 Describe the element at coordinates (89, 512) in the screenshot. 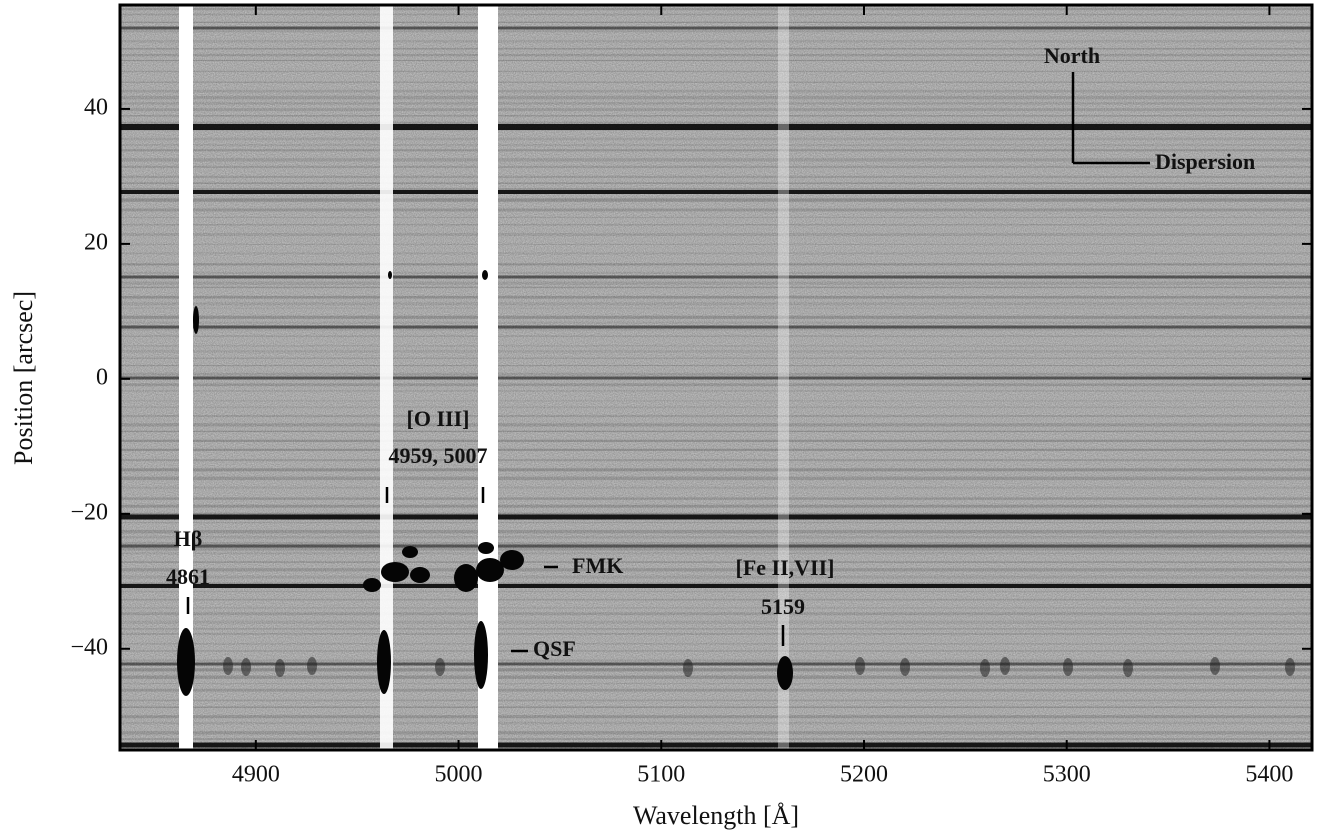

I see `y-tick-label: −20` at that location.